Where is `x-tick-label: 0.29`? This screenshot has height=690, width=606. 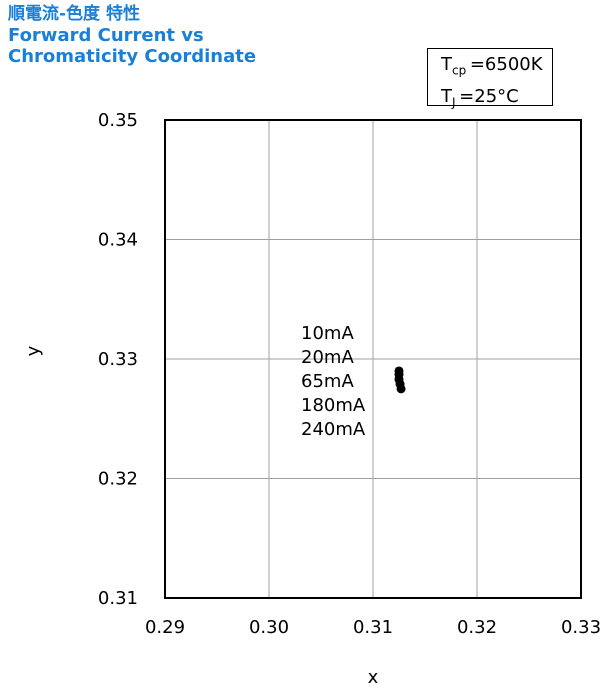 x-tick-label: 0.29 is located at coordinates (165, 627).